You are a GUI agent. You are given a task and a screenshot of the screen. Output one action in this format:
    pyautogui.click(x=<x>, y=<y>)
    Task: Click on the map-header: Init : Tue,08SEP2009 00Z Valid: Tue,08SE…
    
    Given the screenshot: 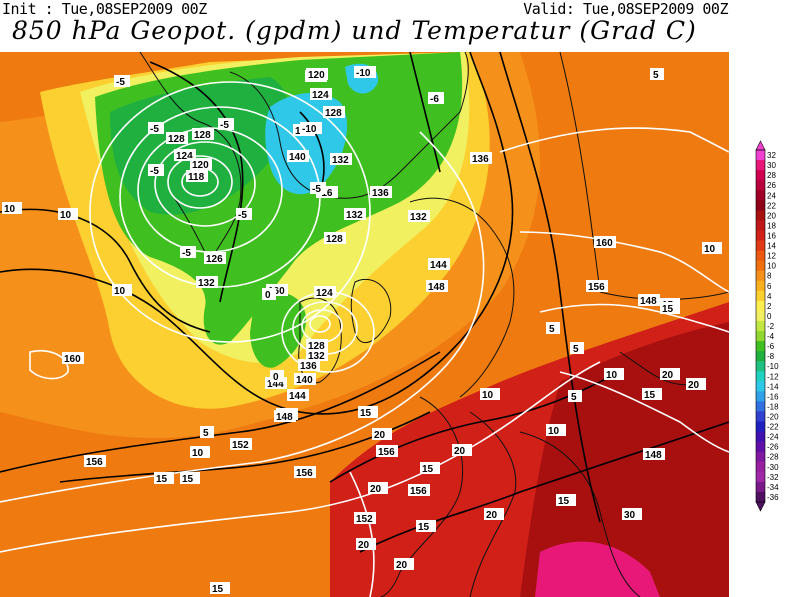 What is the action you would take?
    pyautogui.click(x=395, y=26)
    